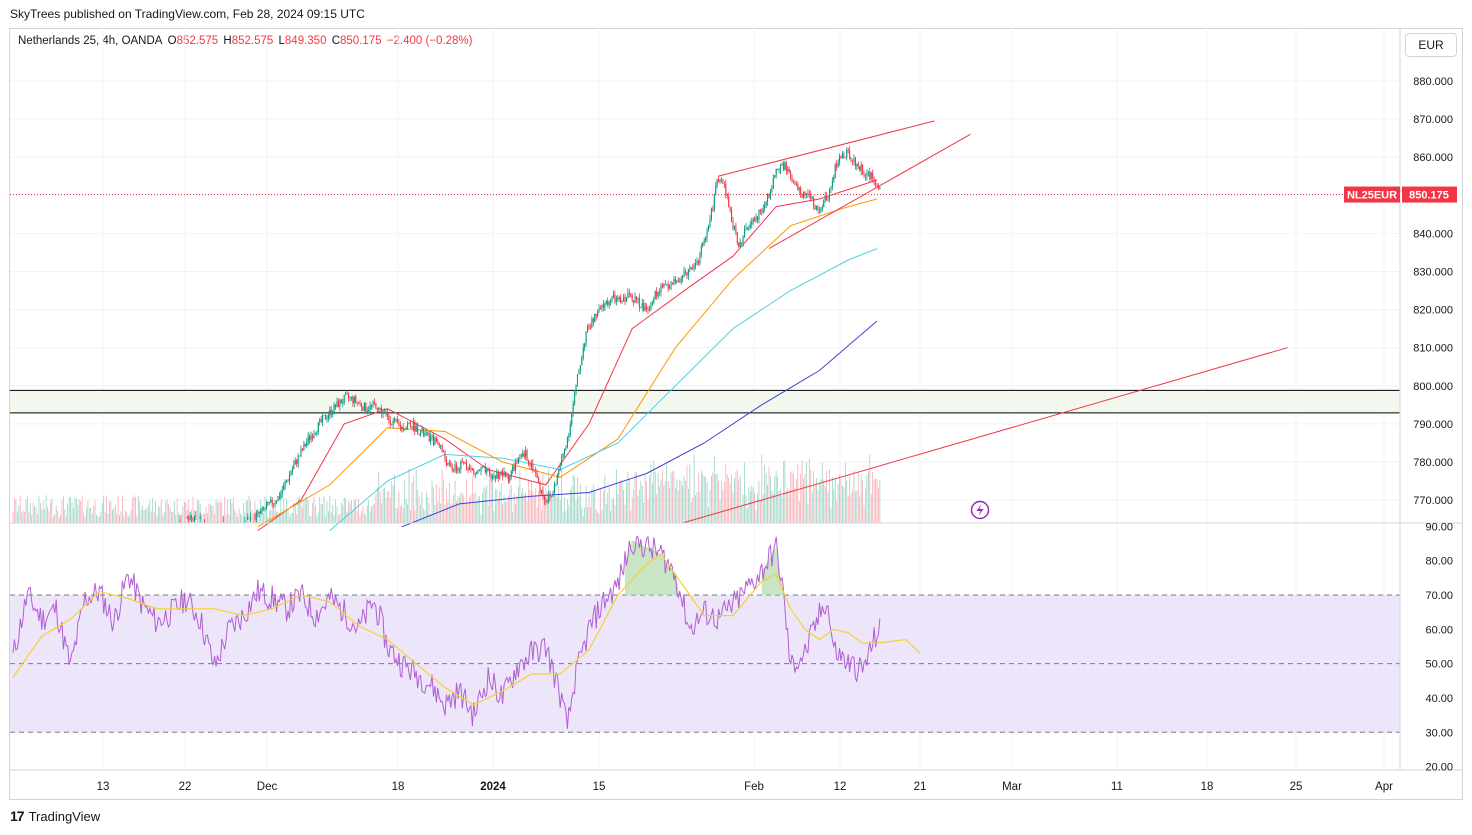 The height and width of the screenshot is (835, 1472). I want to click on footer-brand: 17 TradingView, so click(55, 816).